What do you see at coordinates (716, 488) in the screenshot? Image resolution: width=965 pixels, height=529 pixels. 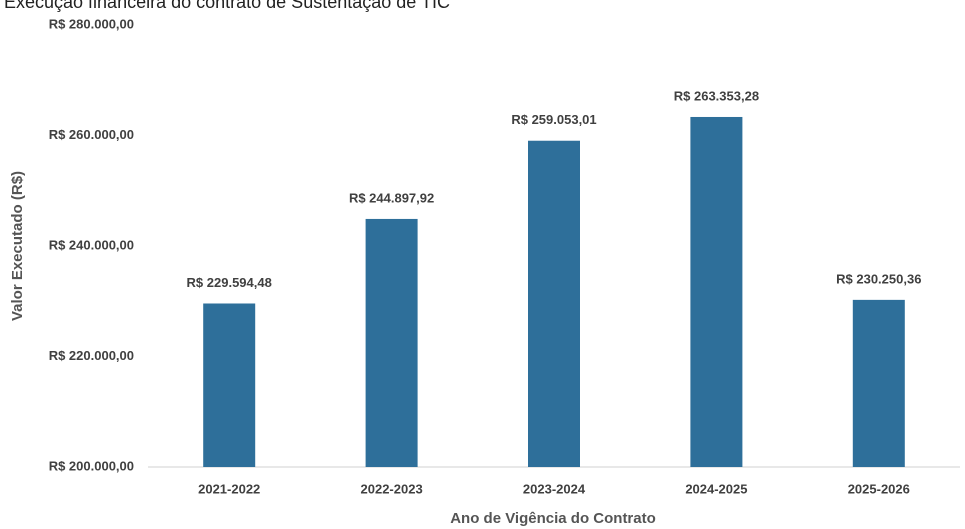 I see `x-tick-label: 2024-2025` at bounding box center [716, 488].